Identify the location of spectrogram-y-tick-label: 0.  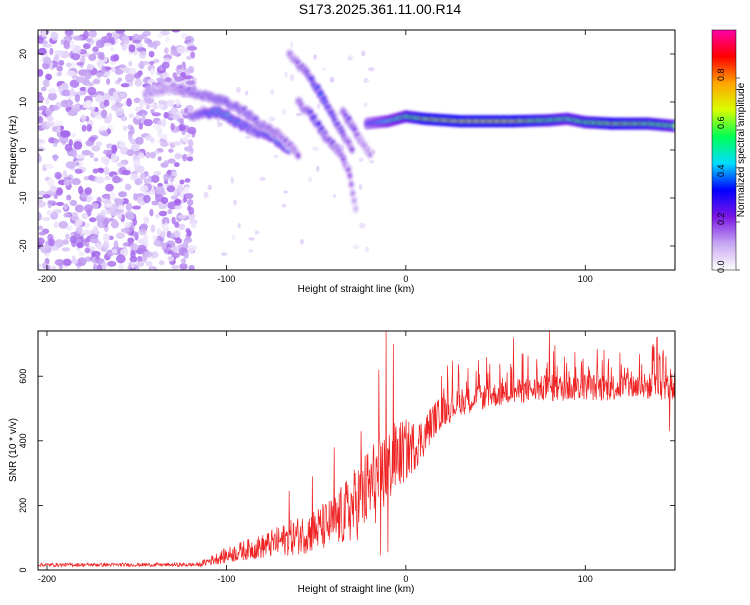
(23, 149).